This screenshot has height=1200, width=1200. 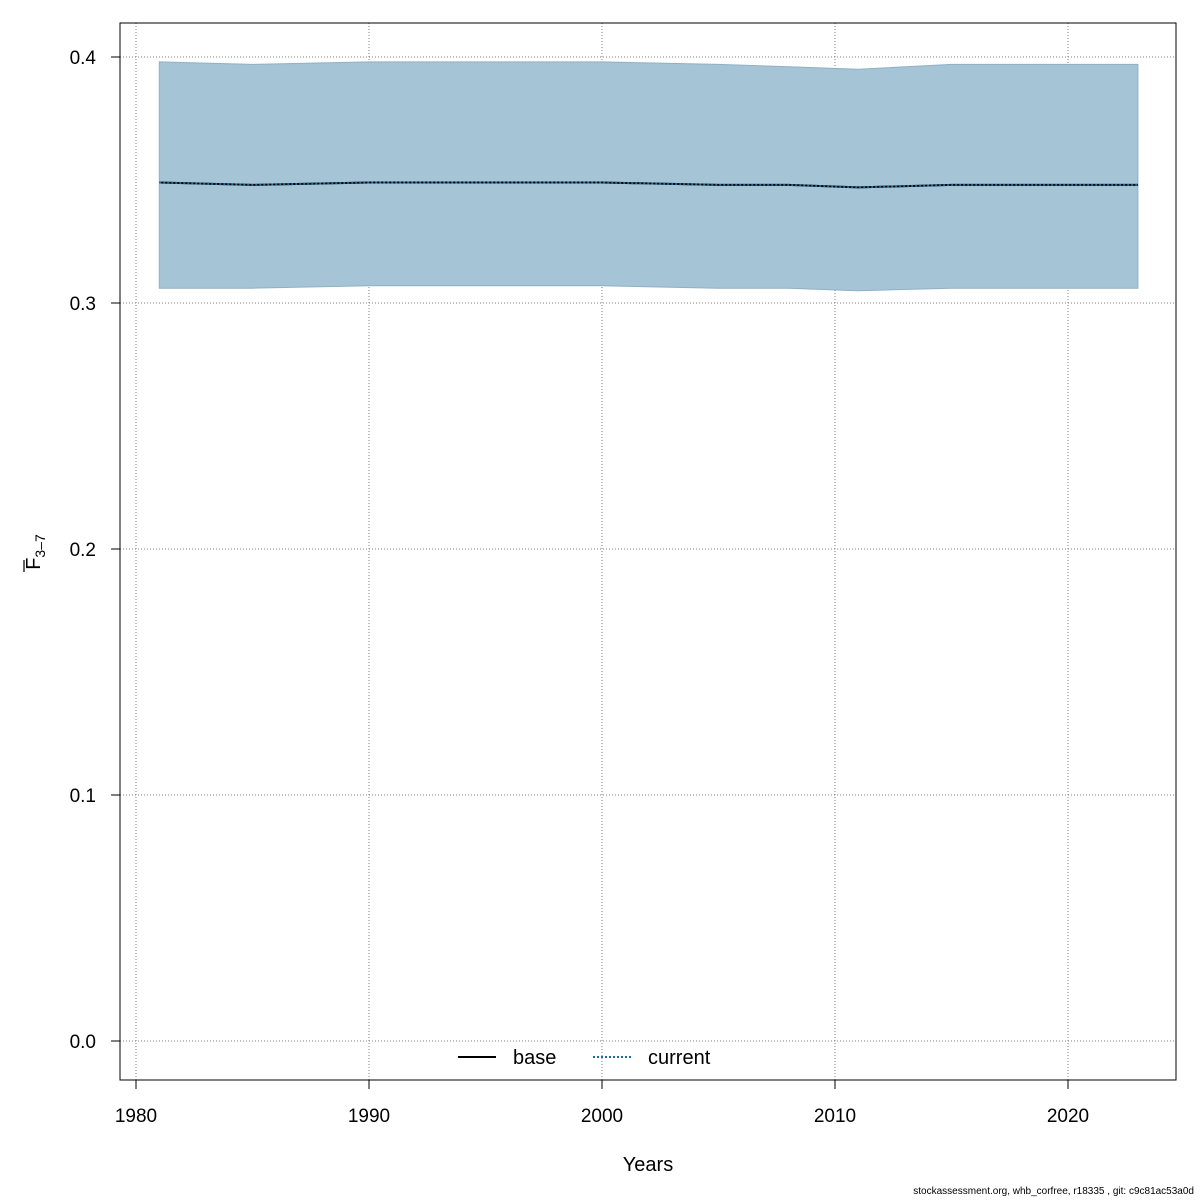 I want to click on y-tick-label-0: 0.0, so click(x=83, y=1042).